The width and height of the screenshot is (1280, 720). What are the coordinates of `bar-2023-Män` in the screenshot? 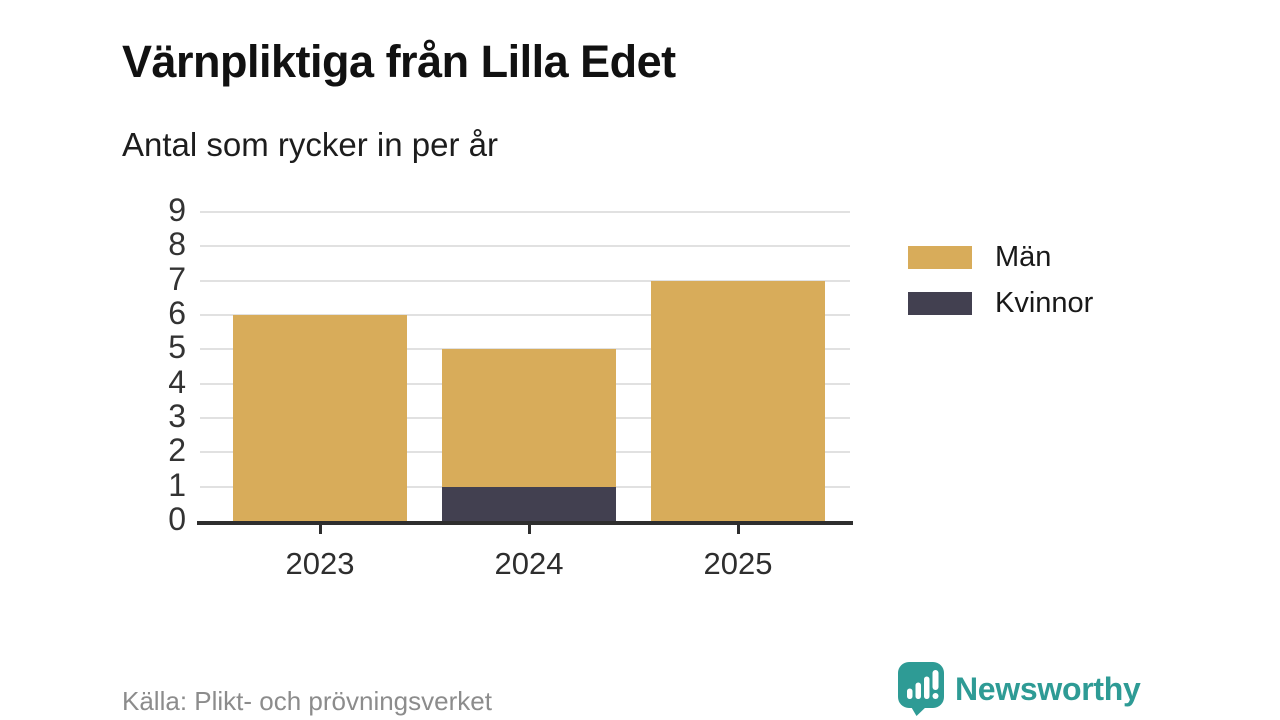 It's located at (320, 418).